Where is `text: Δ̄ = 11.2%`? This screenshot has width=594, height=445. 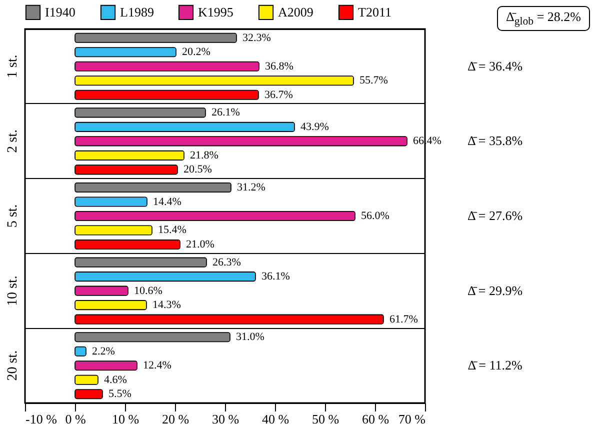 text: Δ̄ = 11.2% is located at coordinates (495, 365).